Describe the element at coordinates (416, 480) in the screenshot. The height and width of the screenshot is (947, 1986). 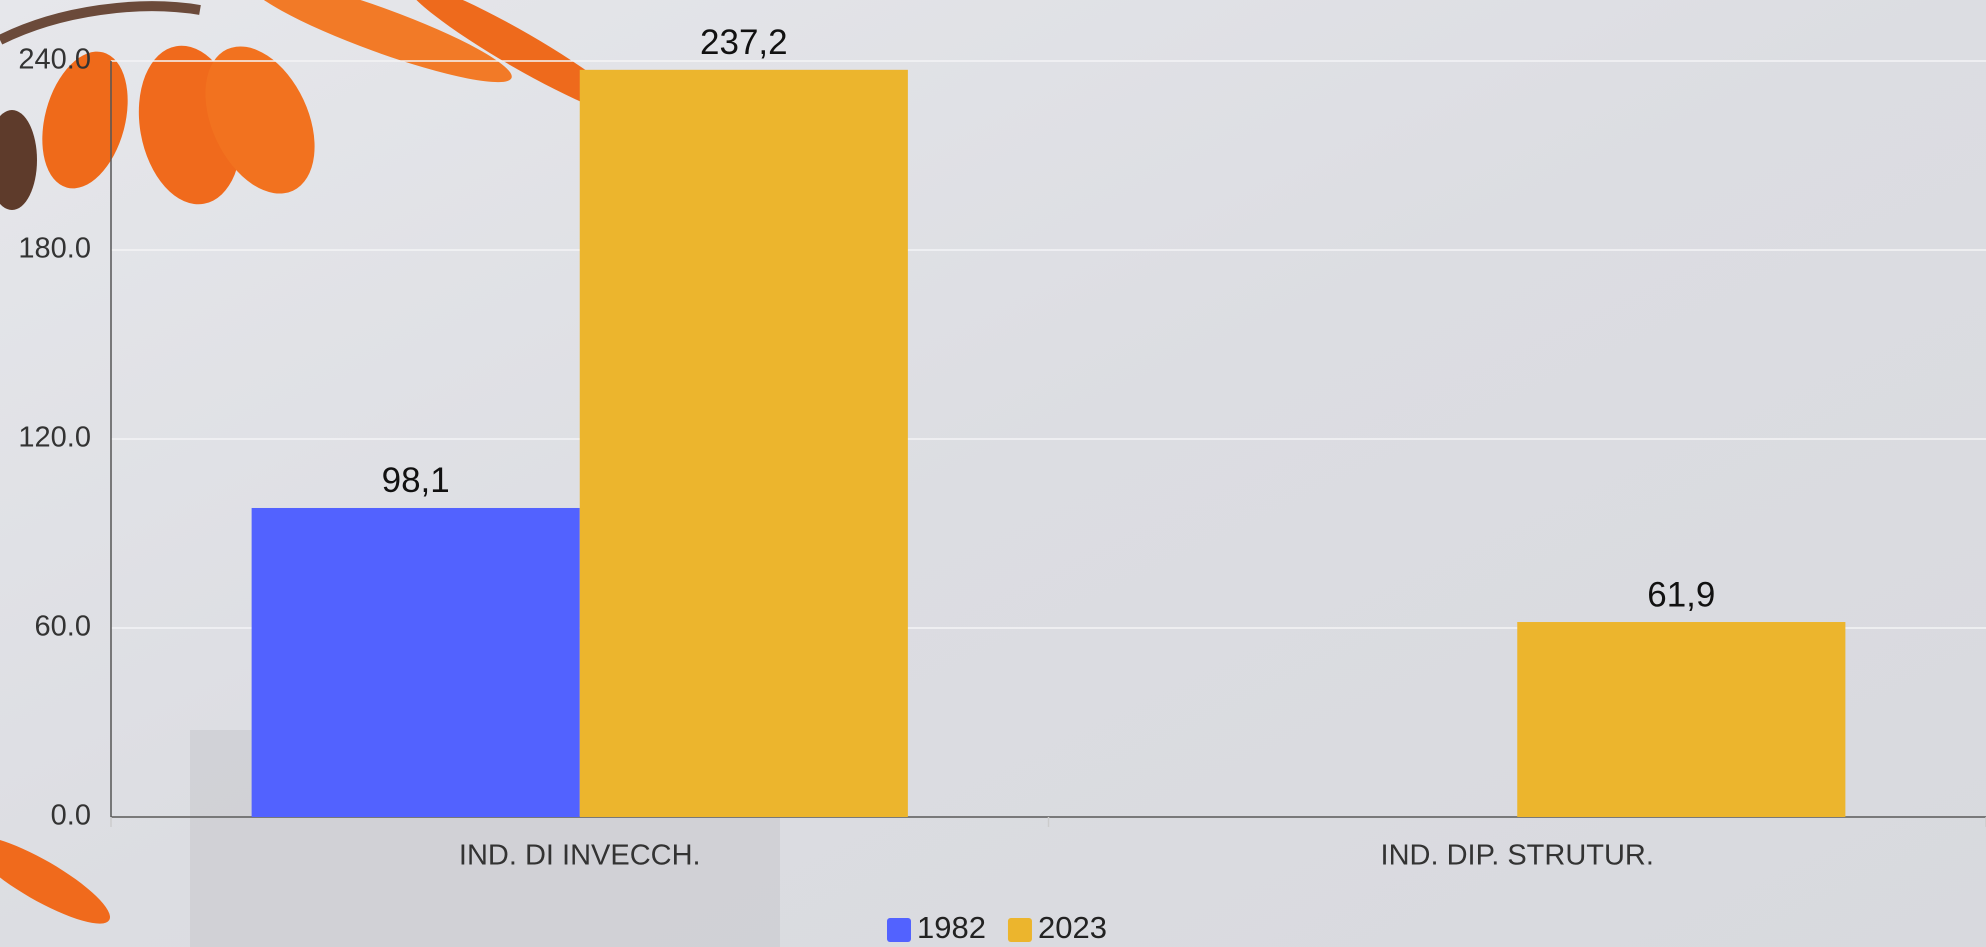
I see `value-label: 98,1` at that location.